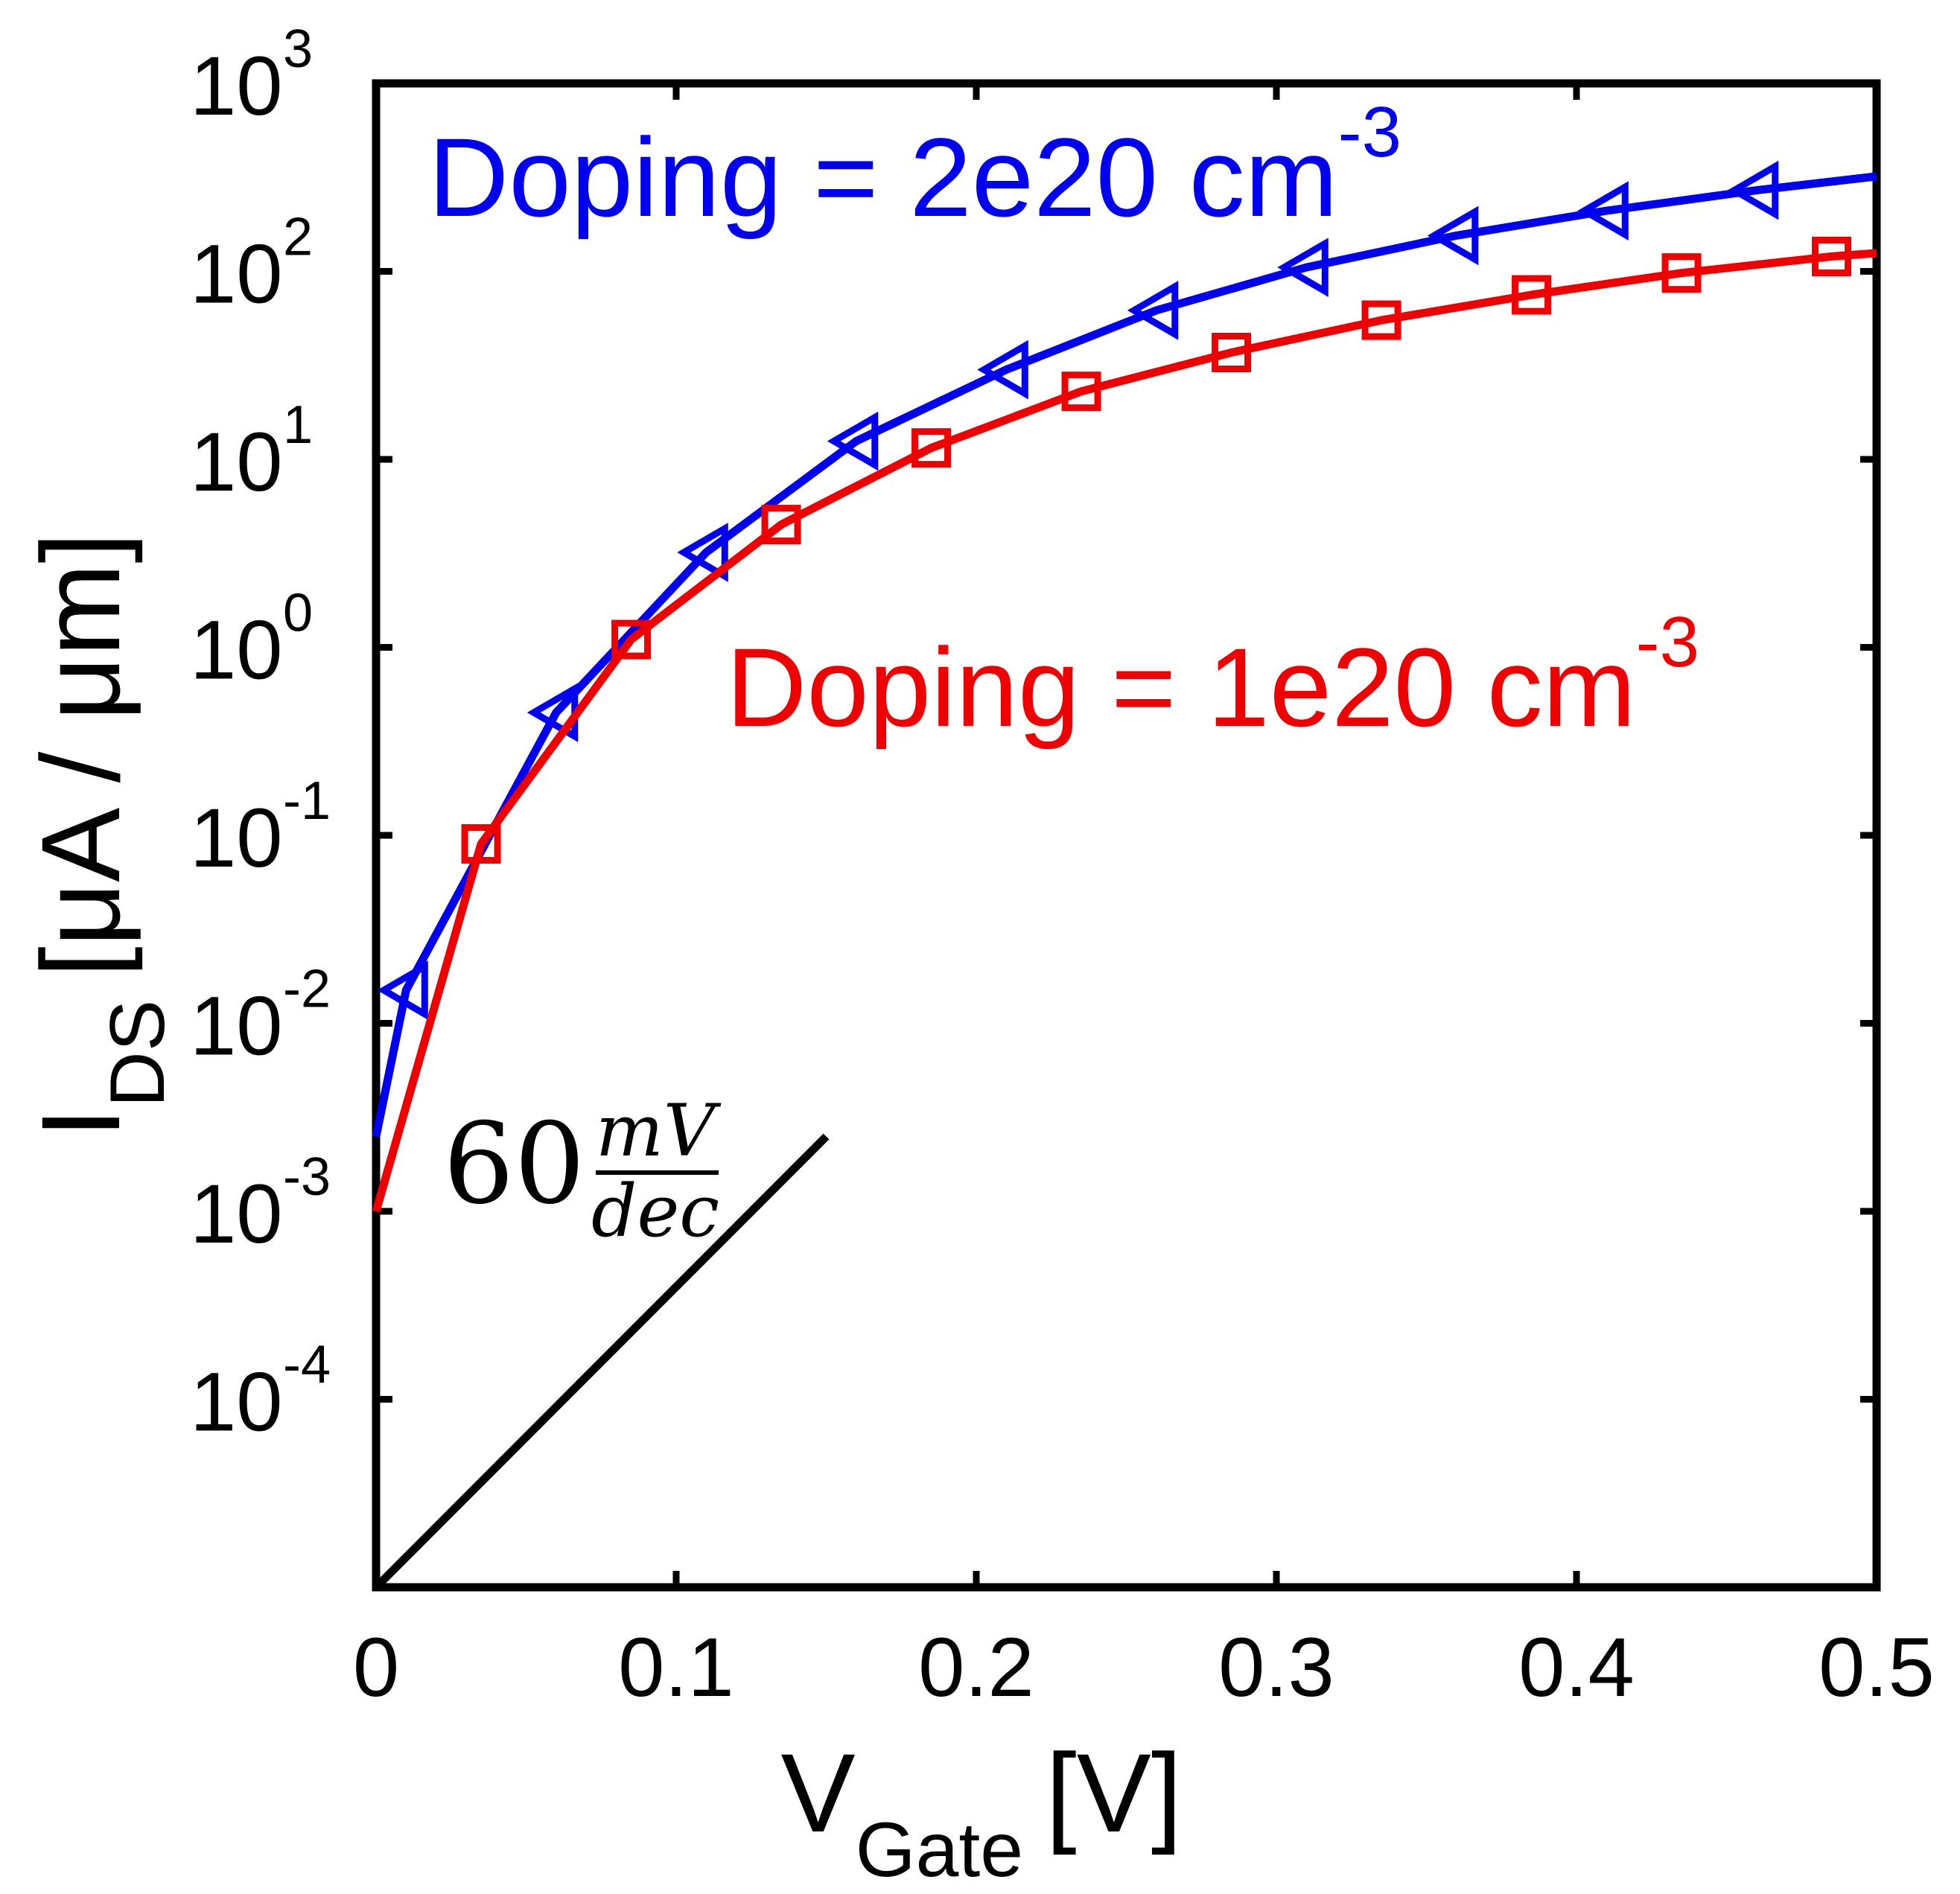 The image size is (1960, 1894). What do you see at coordinates (307, 801) in the screenshot?
I see `y-tick-label-exponent: -1` at bounding box center [307, 801].